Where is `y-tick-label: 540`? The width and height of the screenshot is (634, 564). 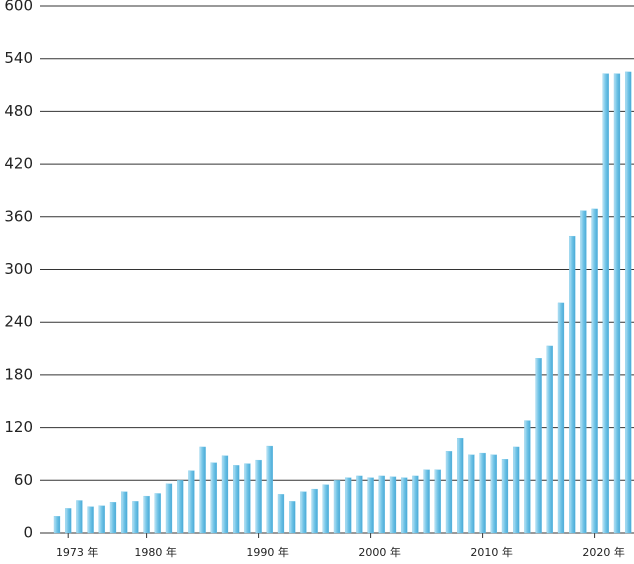
y-tick-label: 540 is located at coordinates (18, 58).